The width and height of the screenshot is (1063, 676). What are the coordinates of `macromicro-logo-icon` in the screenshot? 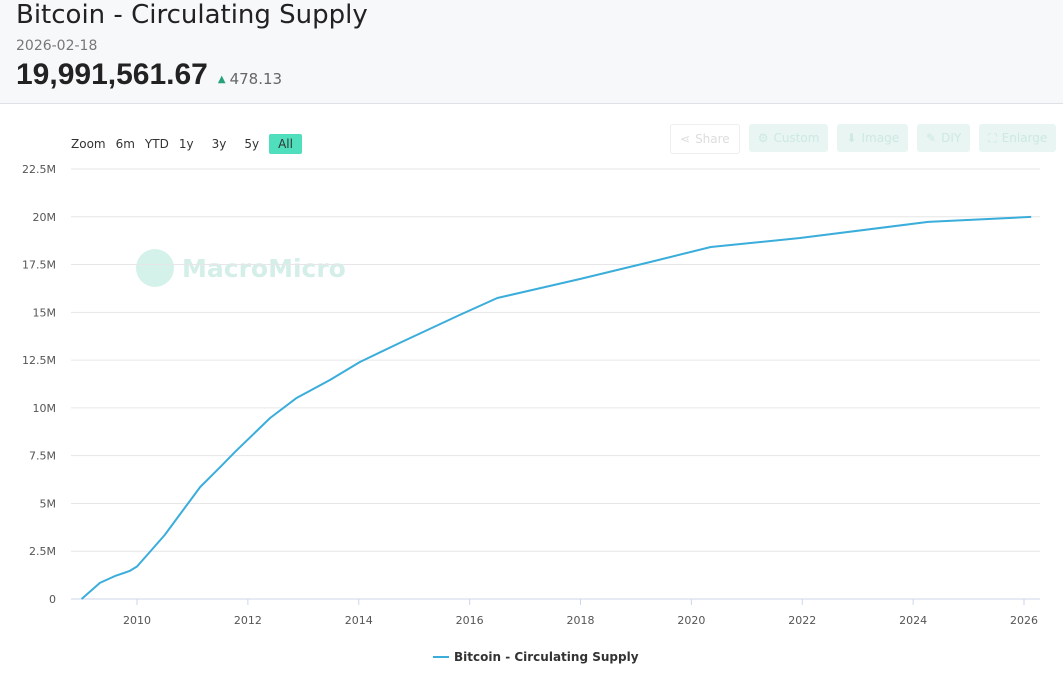 It's located at (155, 268).